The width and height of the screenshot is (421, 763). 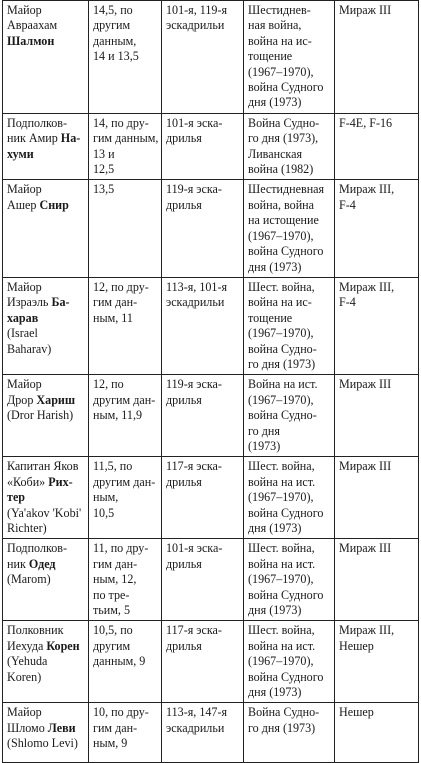 I want to click on pilot-name-cell: Подполков-ник Одед (Marom), so click(x=45, y=580).